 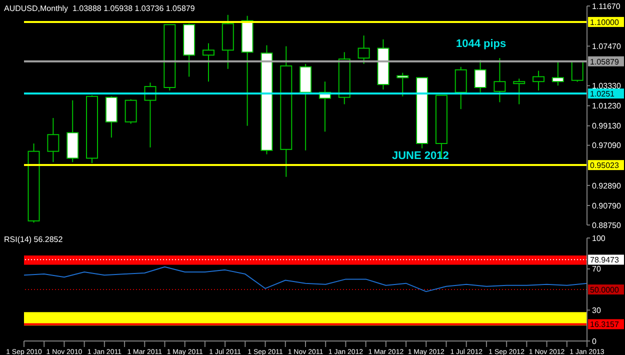 What do you see at coordinates (607, 225) in the screenshot?
I see `y-tick-label: 0.88750` at bounding box center [607, 225].